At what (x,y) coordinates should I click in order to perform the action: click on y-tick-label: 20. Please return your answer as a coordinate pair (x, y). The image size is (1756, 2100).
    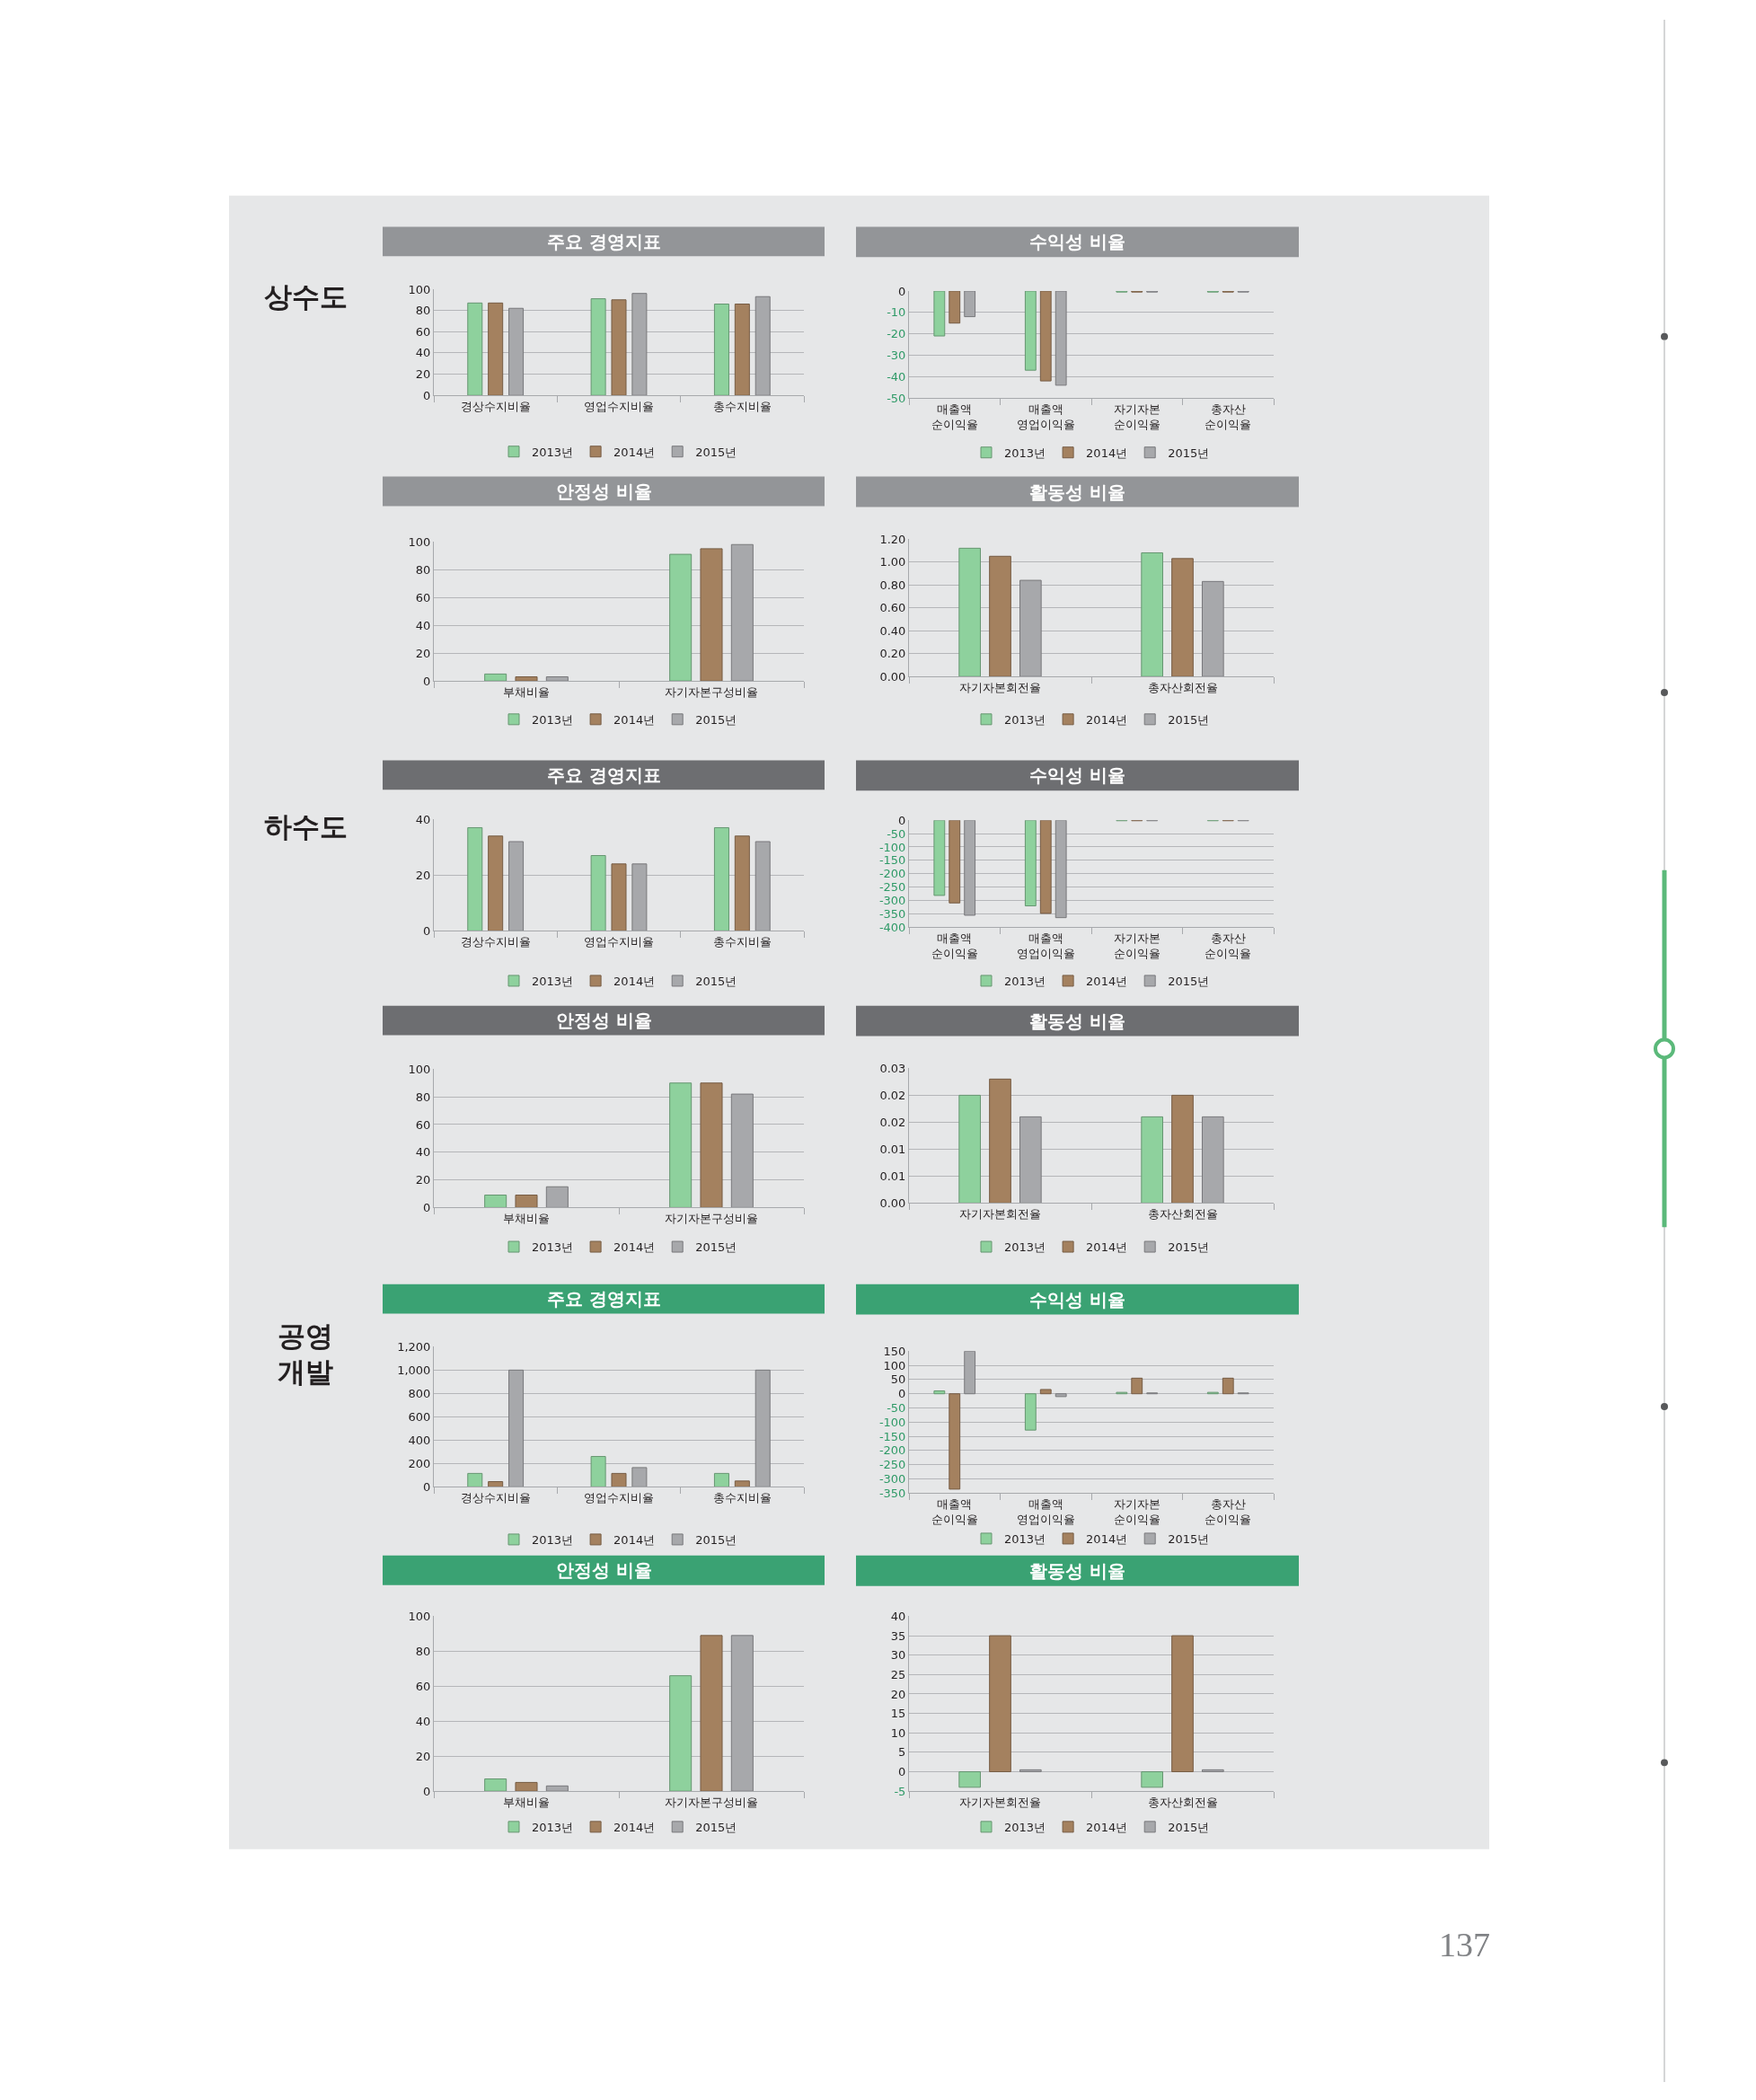
    Looking at the image, I should click on (423, 653).